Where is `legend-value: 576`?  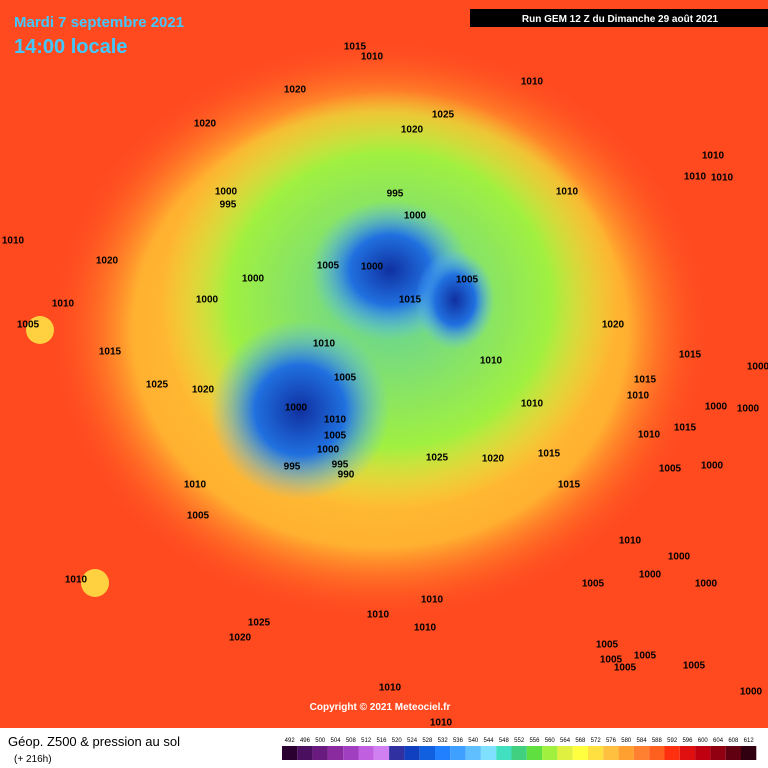 legend-value: 576 is located at coordinates (611, 741).